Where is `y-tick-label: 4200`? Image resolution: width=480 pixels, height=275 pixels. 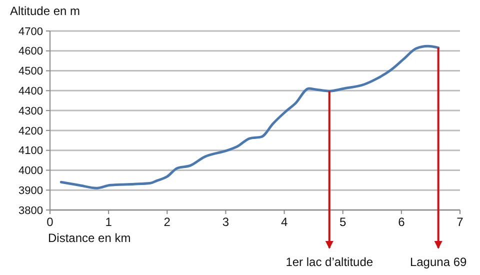
y-tick-label: 4200 is located at coordinates (30, 131).